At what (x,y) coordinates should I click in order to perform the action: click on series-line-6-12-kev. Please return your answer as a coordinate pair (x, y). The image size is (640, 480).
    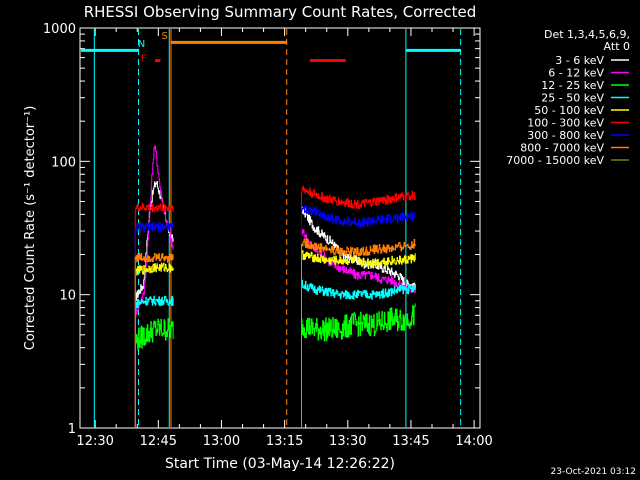
    Looking at the image, I should click on (358, 328).